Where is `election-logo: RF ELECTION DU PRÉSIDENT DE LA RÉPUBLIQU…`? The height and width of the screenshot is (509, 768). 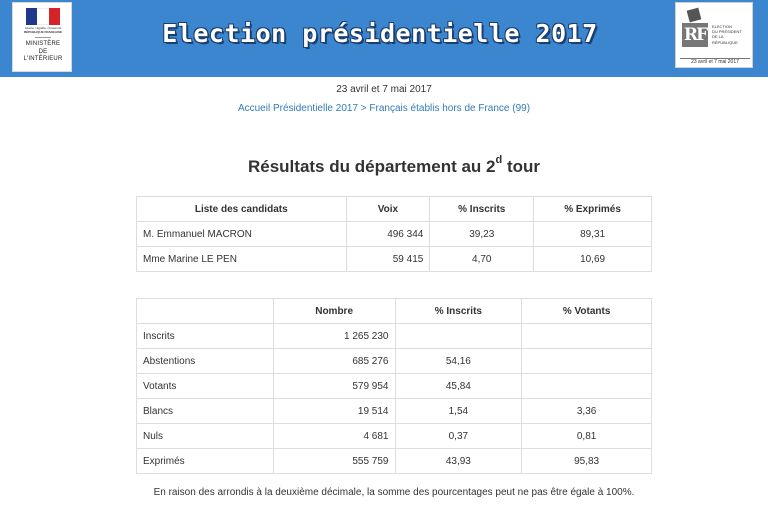 election-logo: RF ELECTION DU PRÉSIDENT DE LA RÉPUBLIQU… is located at coordinates (714, 35).